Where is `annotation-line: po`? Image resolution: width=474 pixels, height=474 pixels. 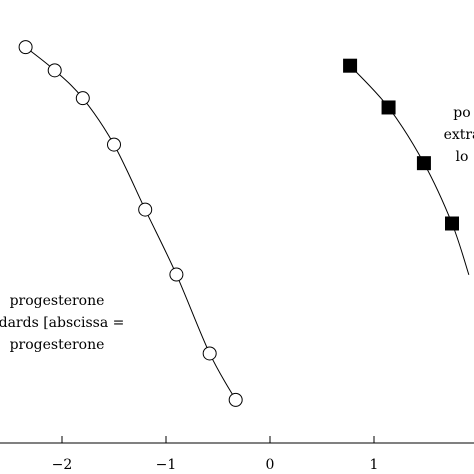
annotation-line: po is located at coordinates (461, 113).